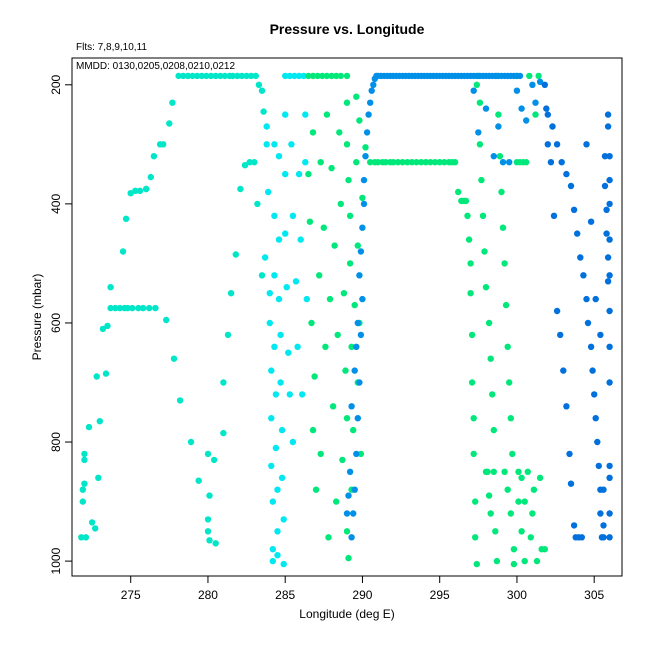 The image size is (650, 650). Describe the element at coordinates (594, 595) in the screenshot. I see `x-tick-label: 305` at that location.